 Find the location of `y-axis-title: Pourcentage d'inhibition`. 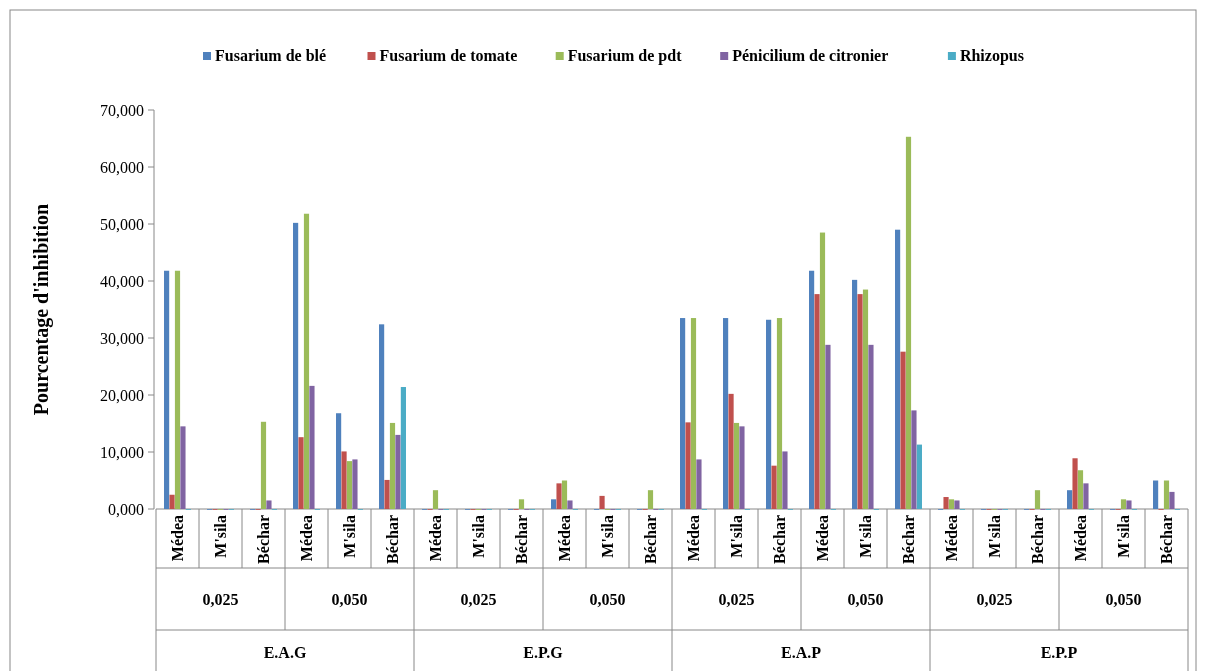

y-axis-title: Pourcentage d'inhibition is located at coordinates (41, 309).